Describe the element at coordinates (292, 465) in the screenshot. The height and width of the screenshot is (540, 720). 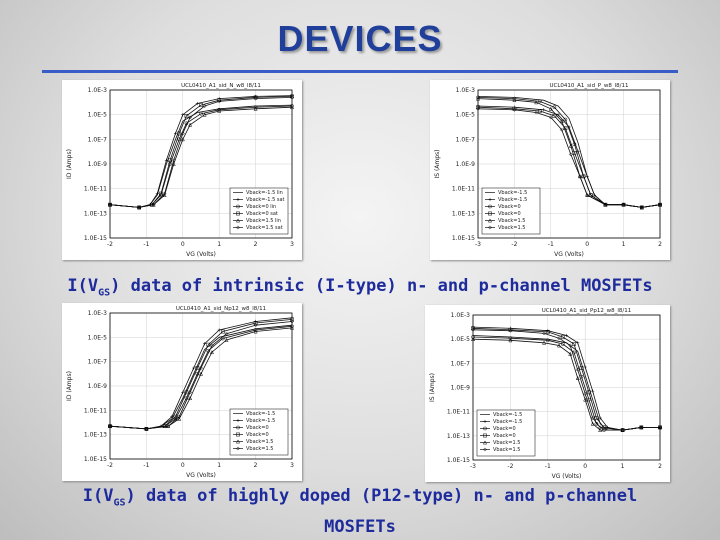
I see `x-tick-label: 3` at that location.